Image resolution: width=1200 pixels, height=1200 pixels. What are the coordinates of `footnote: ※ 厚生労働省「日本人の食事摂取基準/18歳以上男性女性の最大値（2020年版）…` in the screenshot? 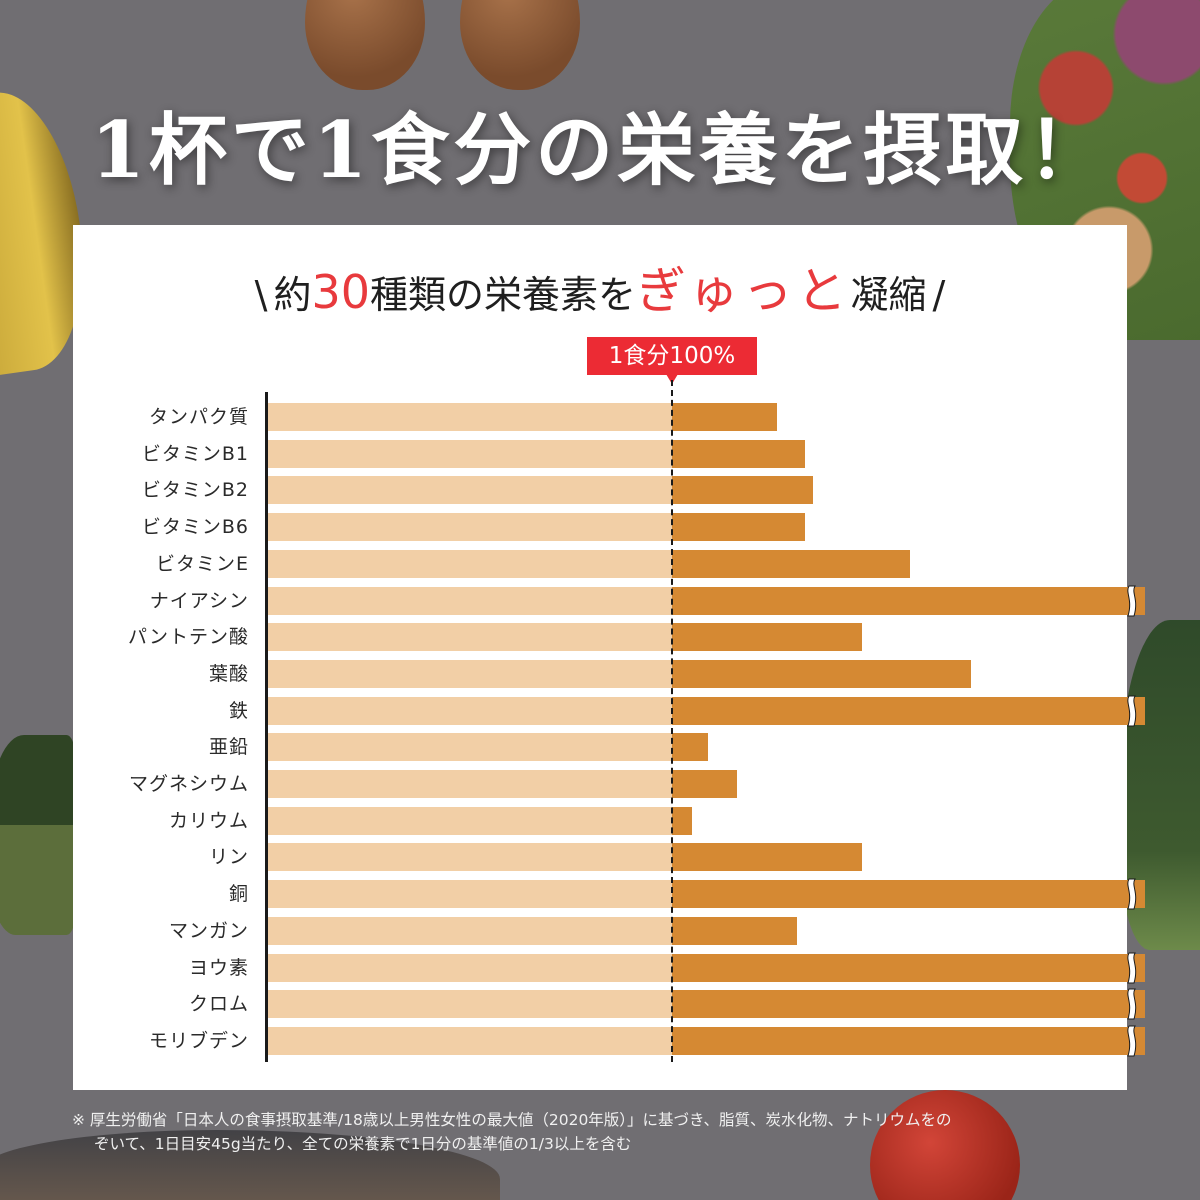 It's located at (607, 1132).